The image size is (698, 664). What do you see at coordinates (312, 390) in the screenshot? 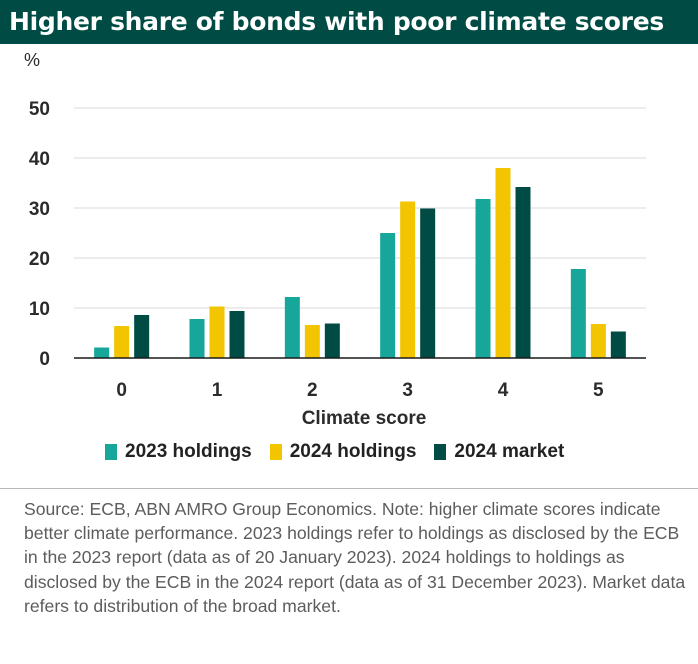
I see `x-tick-label: 2` at bounding box center [312, 390].